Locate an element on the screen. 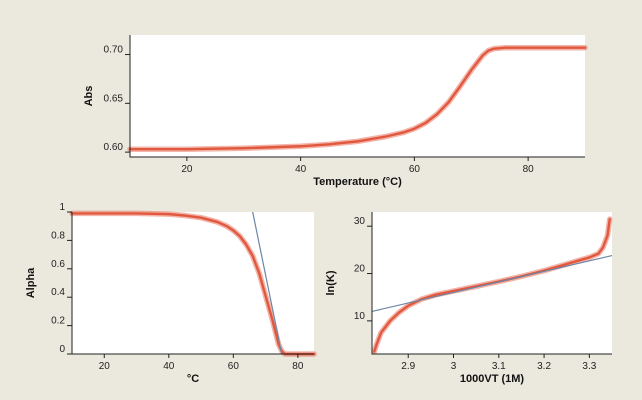  y-tick-label: 10 is located at coordinates (360, 316).